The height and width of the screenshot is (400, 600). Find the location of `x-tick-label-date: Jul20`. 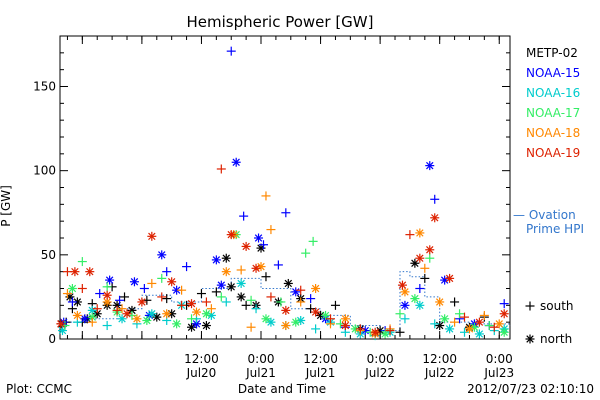

x-tick-label-date: Jul20 is located at coordinates (201, 373).